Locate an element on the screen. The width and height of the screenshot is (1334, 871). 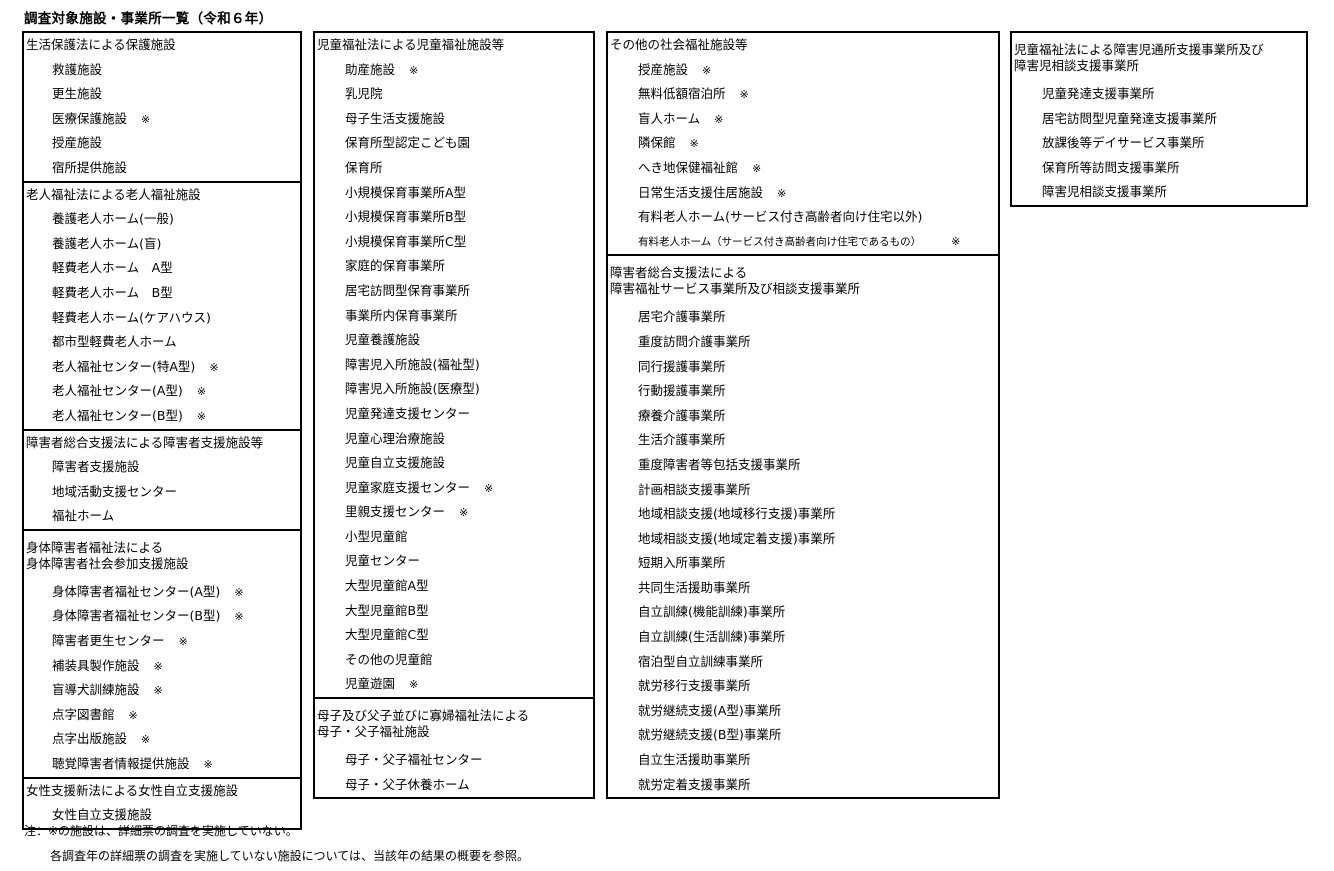
facility-item: 都市型軽費老人ホーム is located at coordinates (162, 342).